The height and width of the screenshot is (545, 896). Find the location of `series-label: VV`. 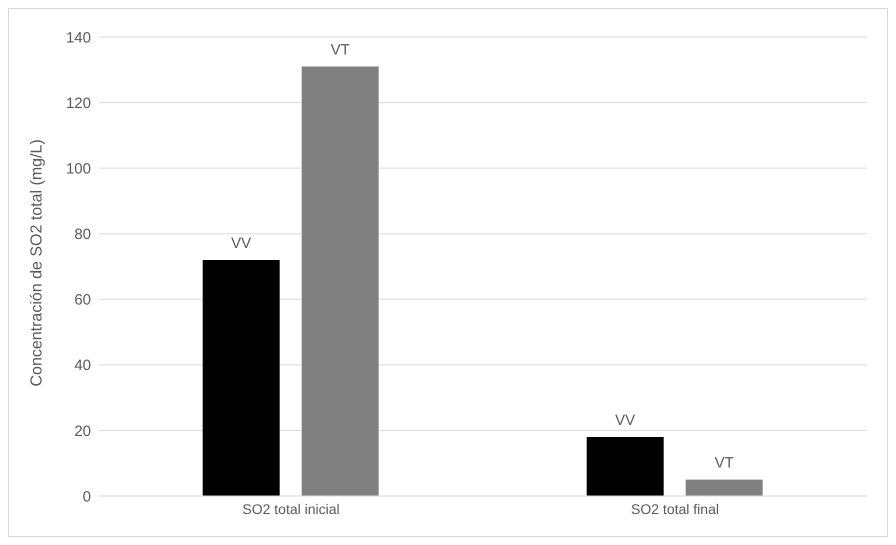

series-label: VV is located at coordinates (241, 243).